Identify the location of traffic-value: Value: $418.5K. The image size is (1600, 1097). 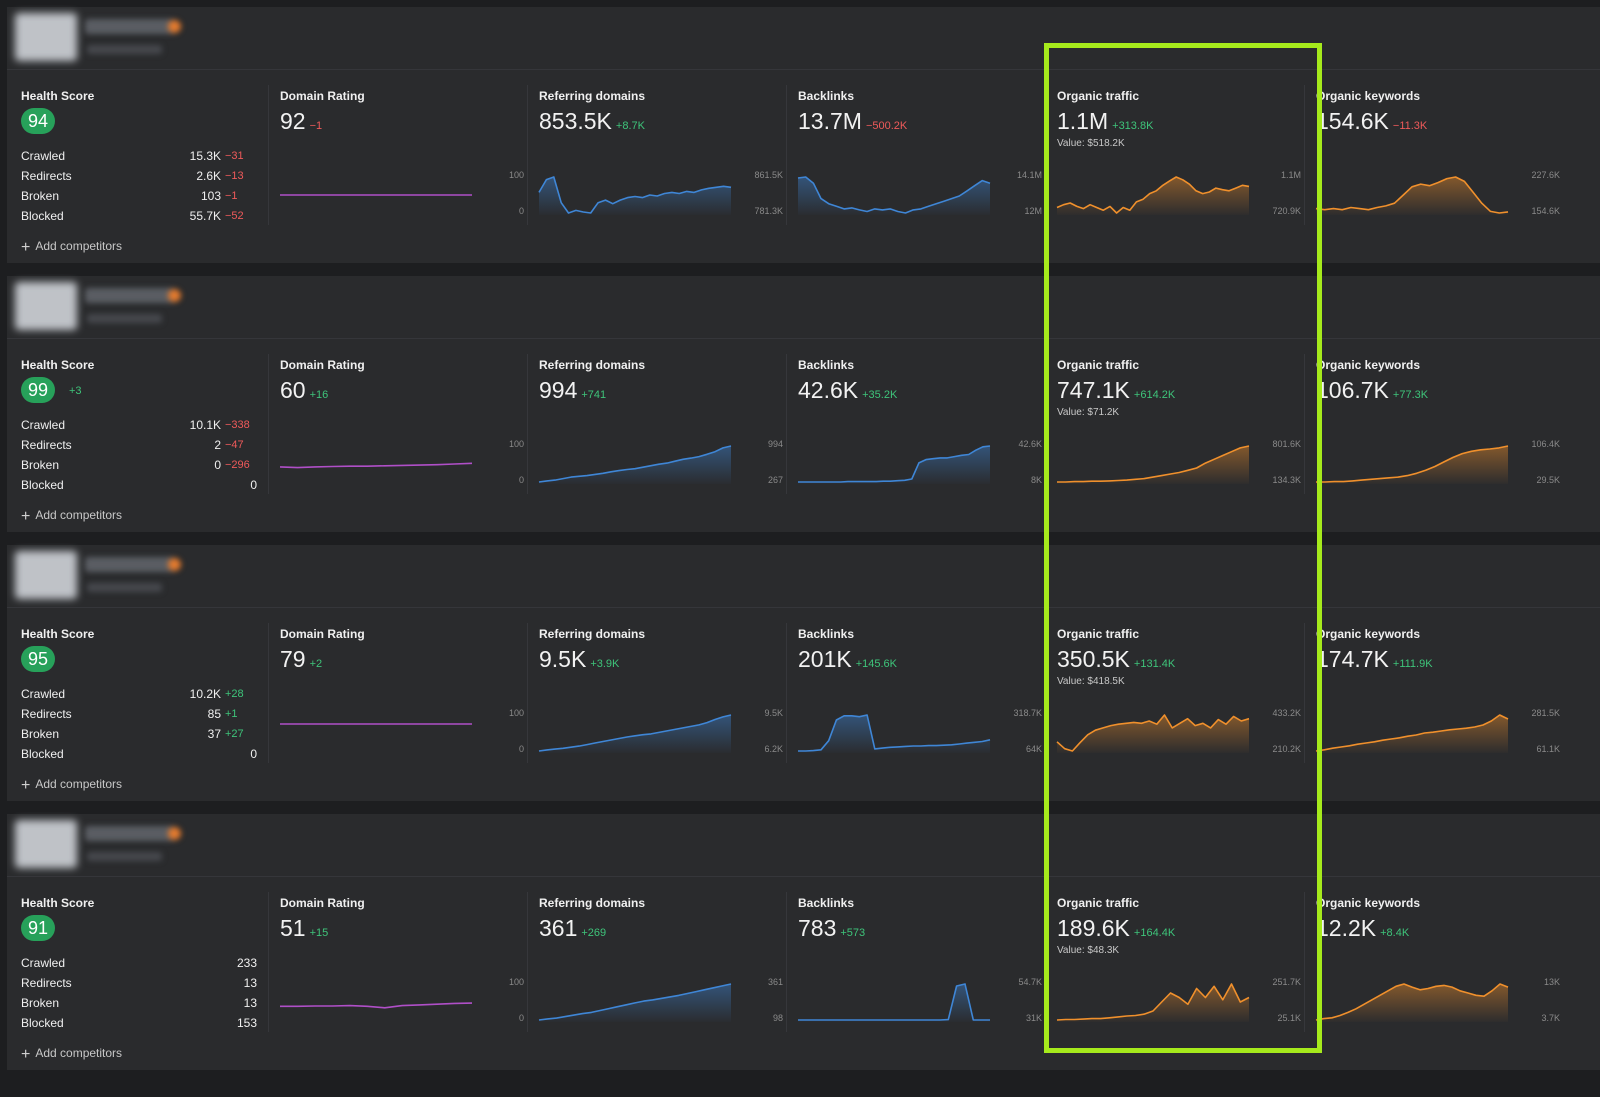
(1091, 681).